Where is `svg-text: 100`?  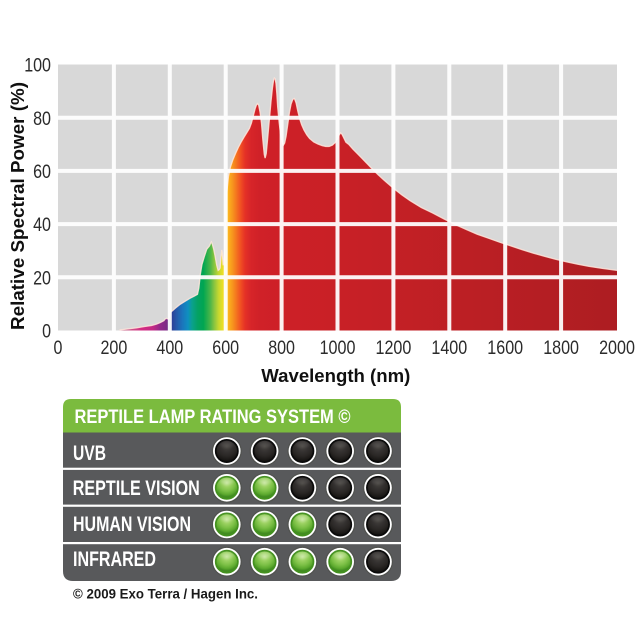 svg-text: 100 is located at coordinates (37, 66).